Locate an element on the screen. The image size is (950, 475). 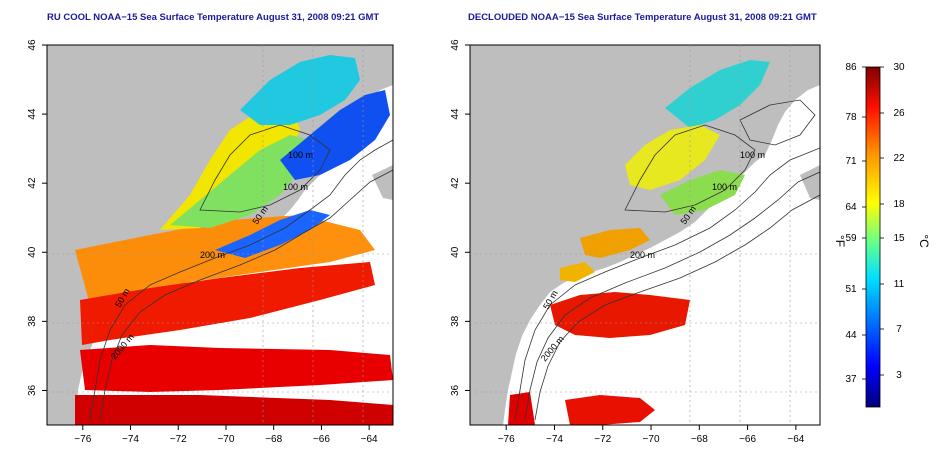
colorbar-unit-fahrenheit: °F is located at coordinates (840, 241).